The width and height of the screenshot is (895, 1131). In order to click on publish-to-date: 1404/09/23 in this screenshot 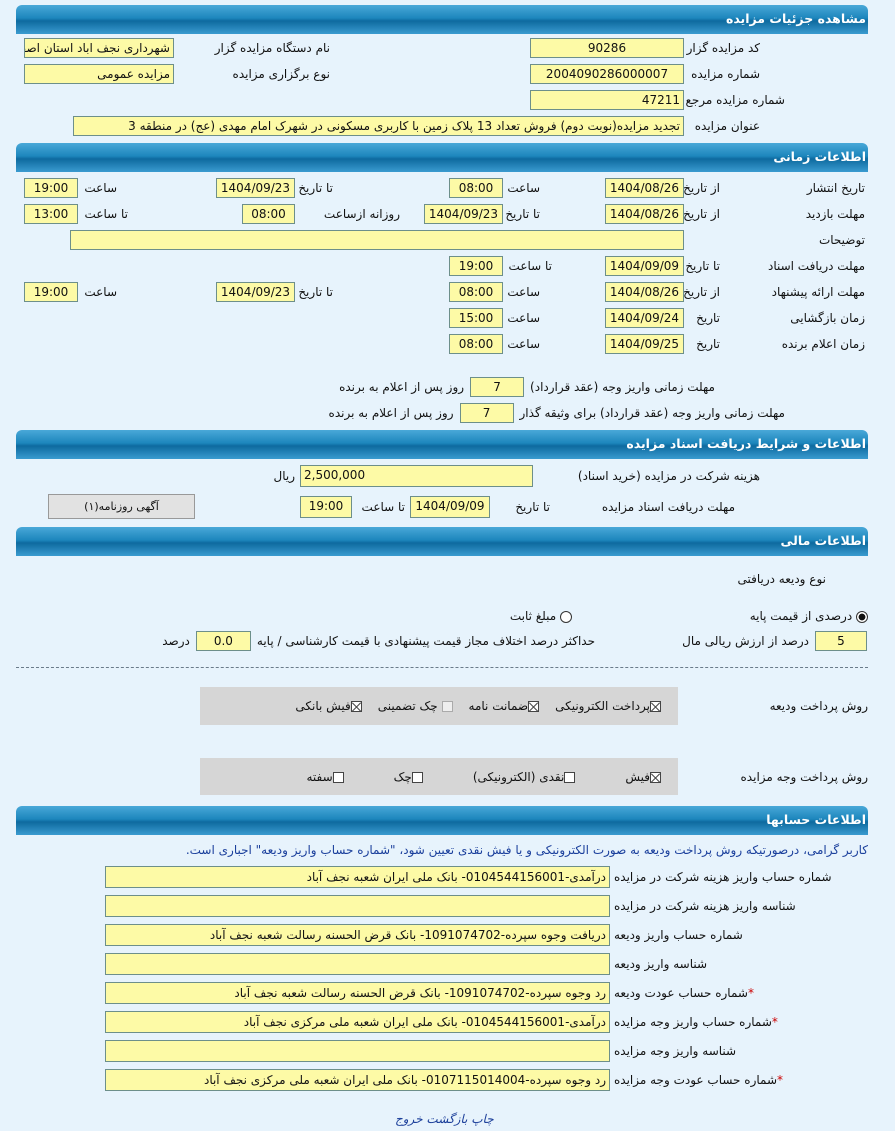, I will do `click(255, 188)`.